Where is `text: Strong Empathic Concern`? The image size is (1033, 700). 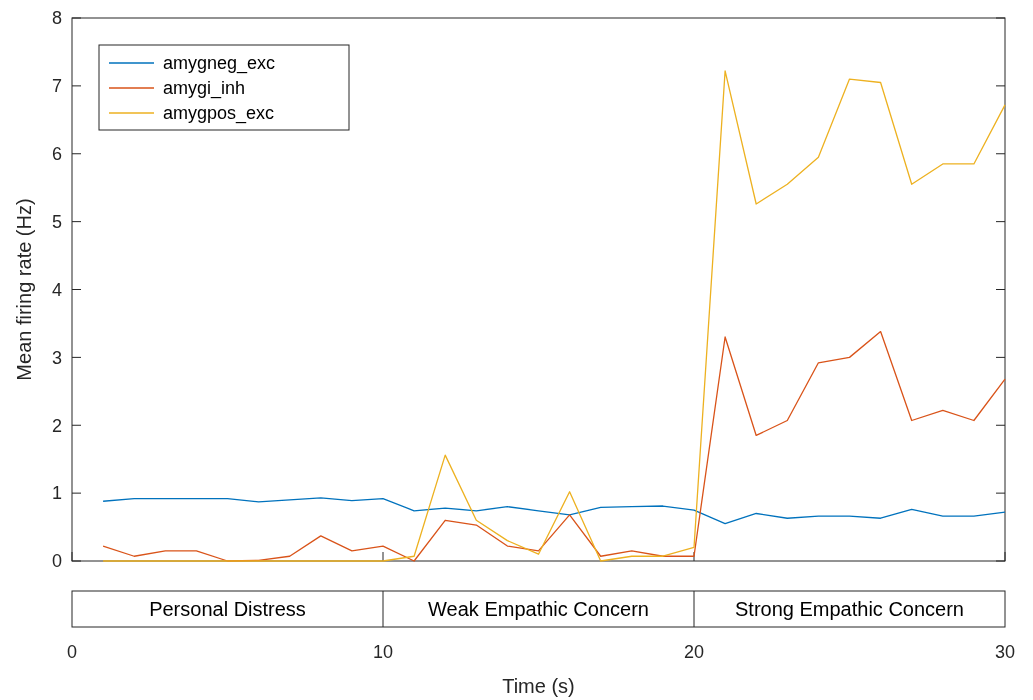 text: Strong Empathic Concern is located at coordinates (849, 609).